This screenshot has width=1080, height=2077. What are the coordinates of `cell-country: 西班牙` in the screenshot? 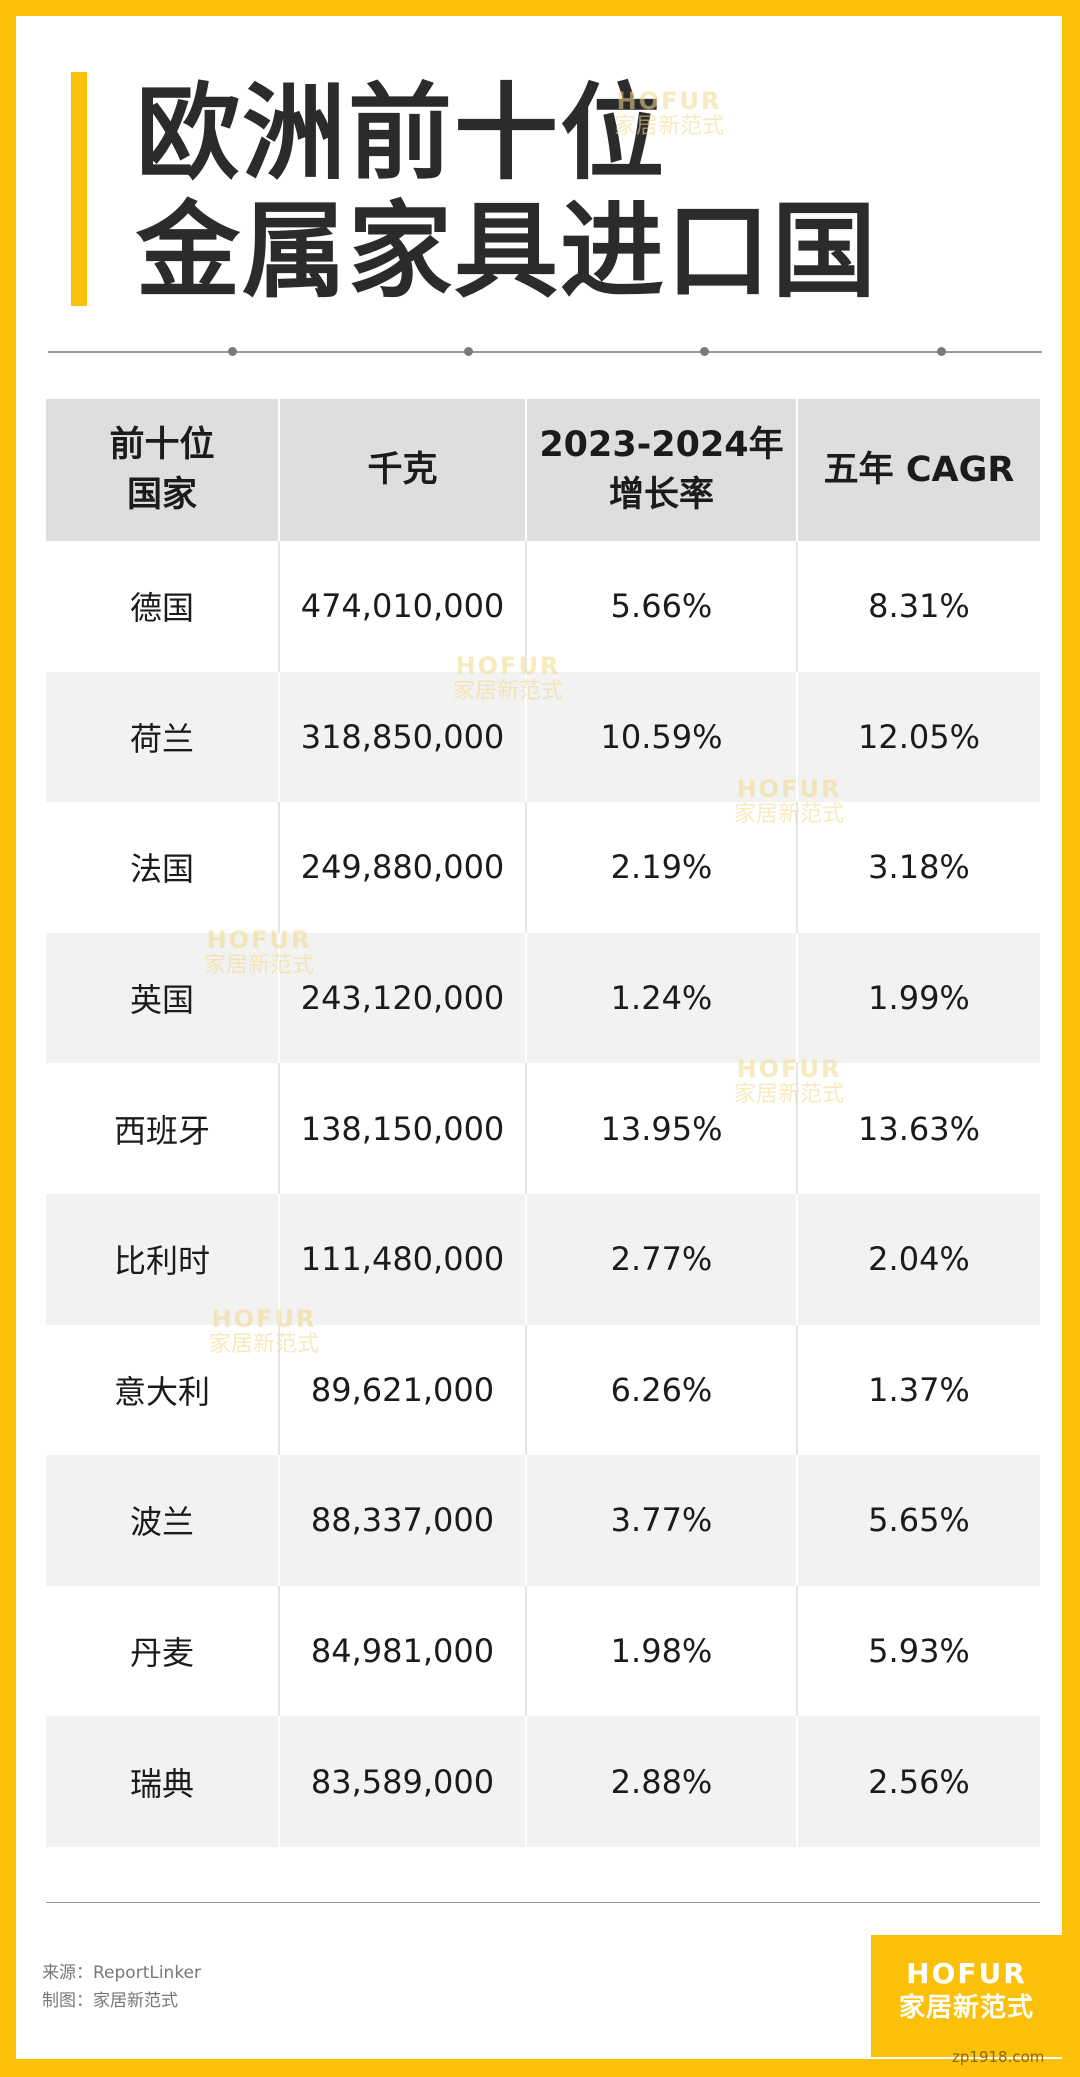 It's located at (161, 1130).